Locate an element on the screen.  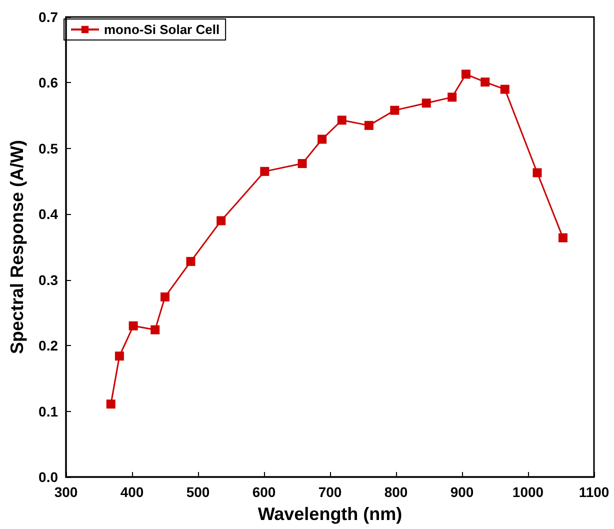
y-tick-label: 0.0 is located at coordinates (48, 477).